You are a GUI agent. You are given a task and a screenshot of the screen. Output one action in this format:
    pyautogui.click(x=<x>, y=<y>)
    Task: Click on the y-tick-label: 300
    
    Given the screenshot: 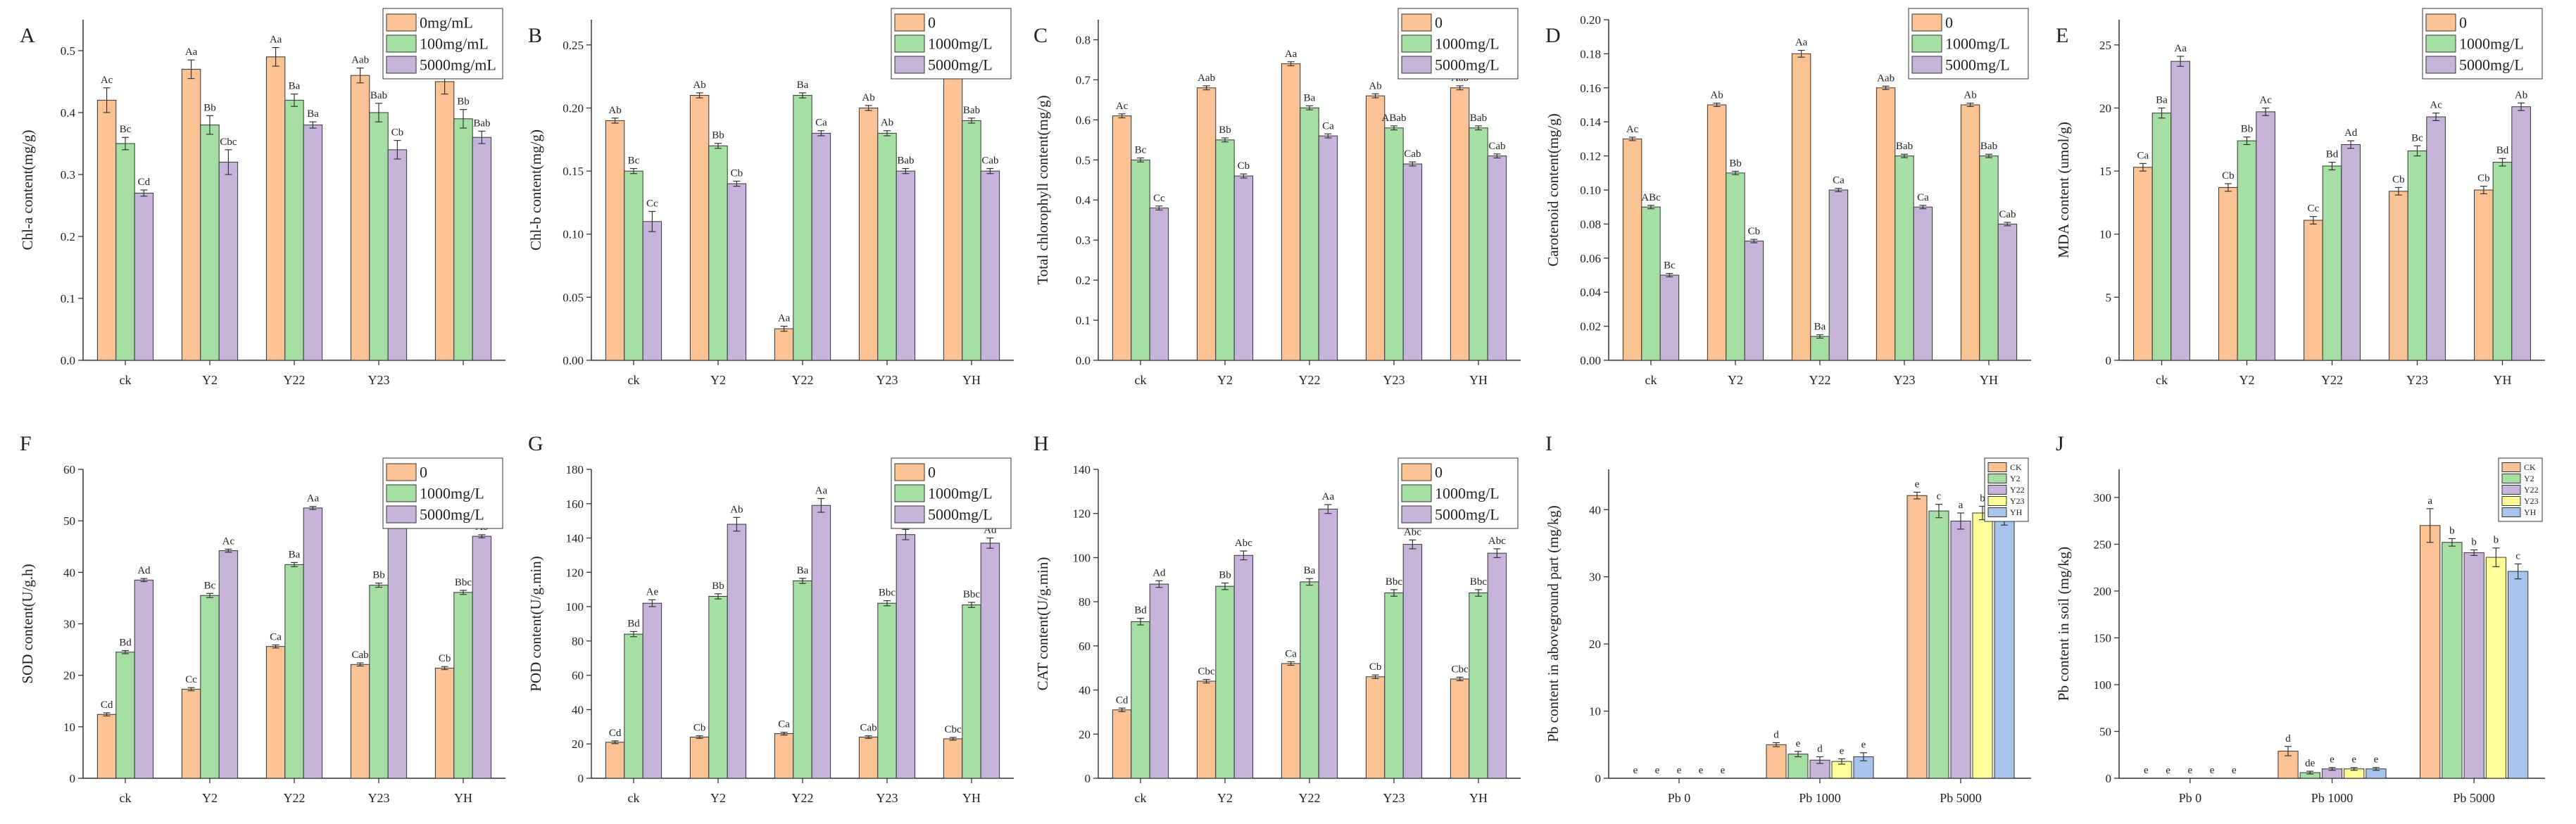 What is the action you would take?
    pyautogui.click(x=2103, y=498)
    